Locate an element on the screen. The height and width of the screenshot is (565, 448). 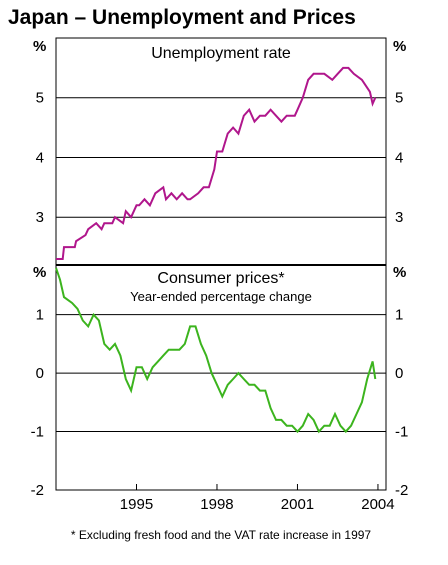
unemployment-ytick-right: 4 is located at coordinates (399, 157).